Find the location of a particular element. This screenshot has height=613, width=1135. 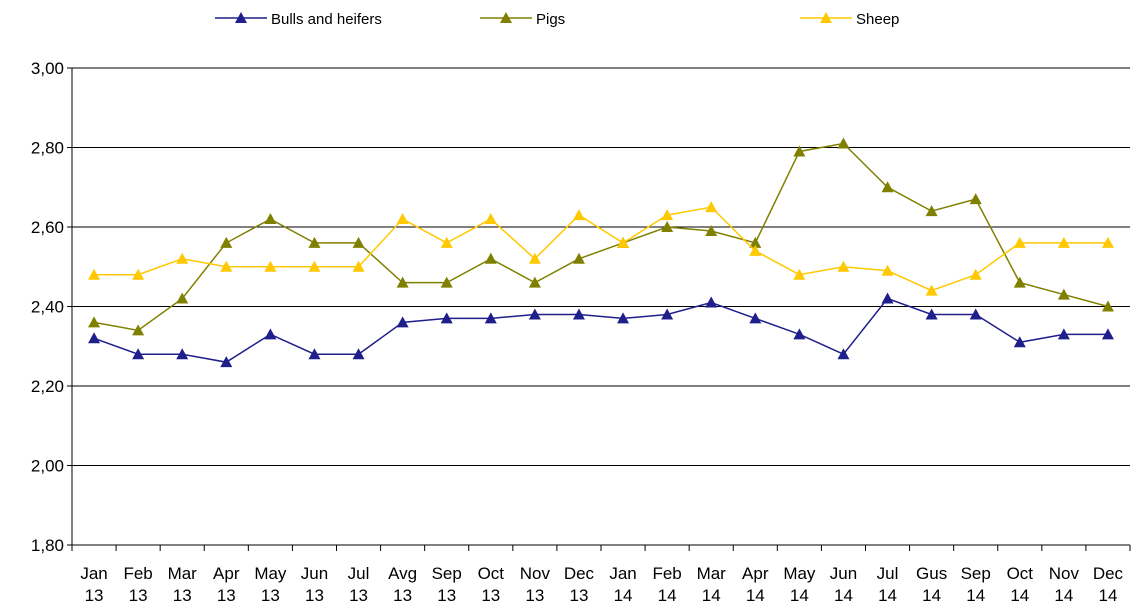

x-tick-label: Dec 13 is located at coordinates (579, 584).